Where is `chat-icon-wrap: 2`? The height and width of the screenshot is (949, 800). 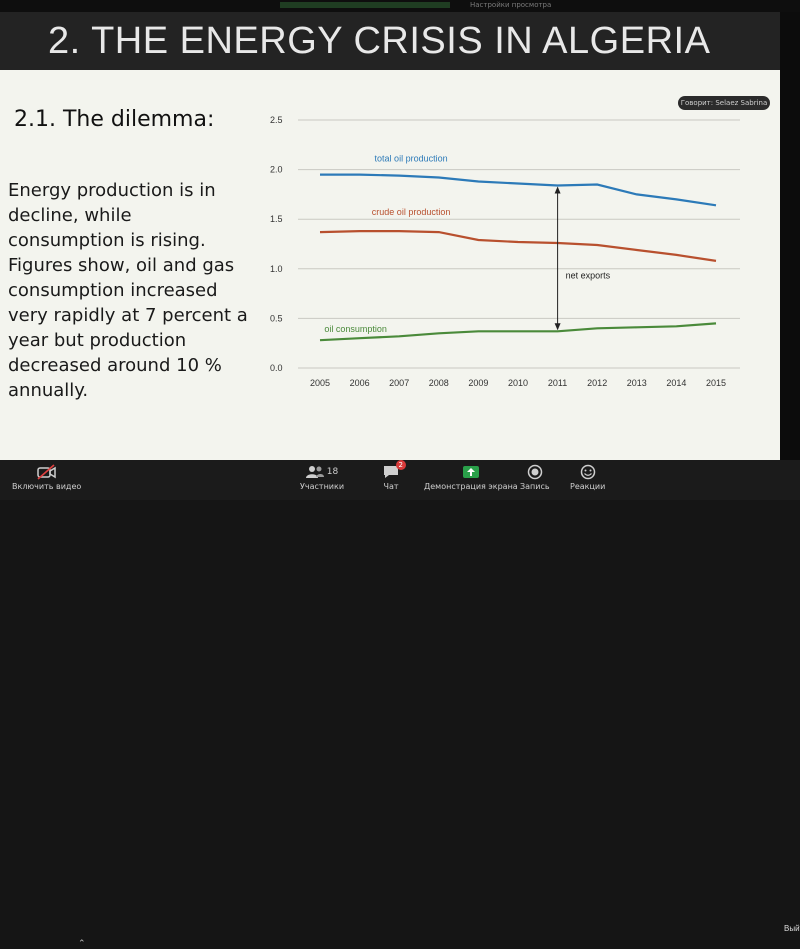
chat-icon-wrap: 2 is located at coordinates (394, 471).